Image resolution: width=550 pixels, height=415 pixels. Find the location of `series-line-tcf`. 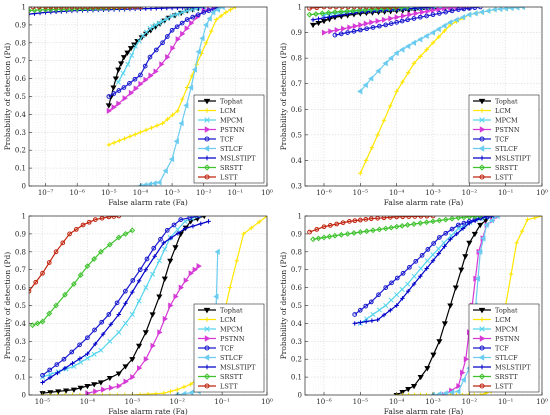

series-line-tcf is located at coordinates (407, 21).